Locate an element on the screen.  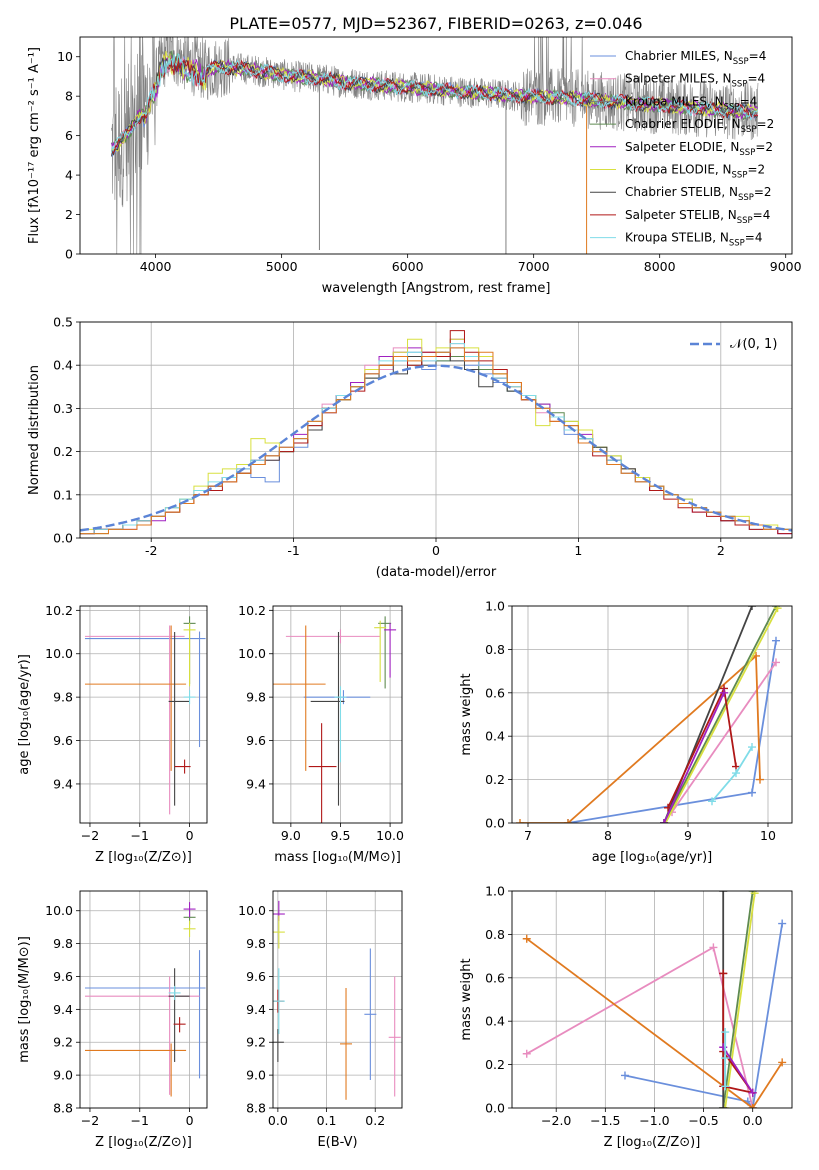
age_vs_Z-plot is located at coordinates (145, 715).